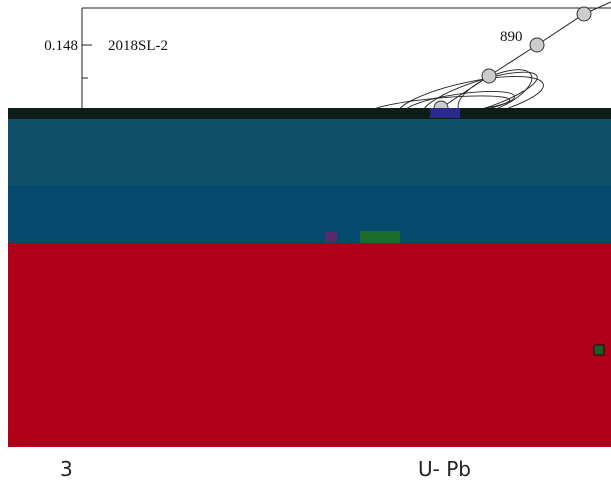 This screenshot has height=483, width=611. I want to click on age-label: 890, so click(511, 37).